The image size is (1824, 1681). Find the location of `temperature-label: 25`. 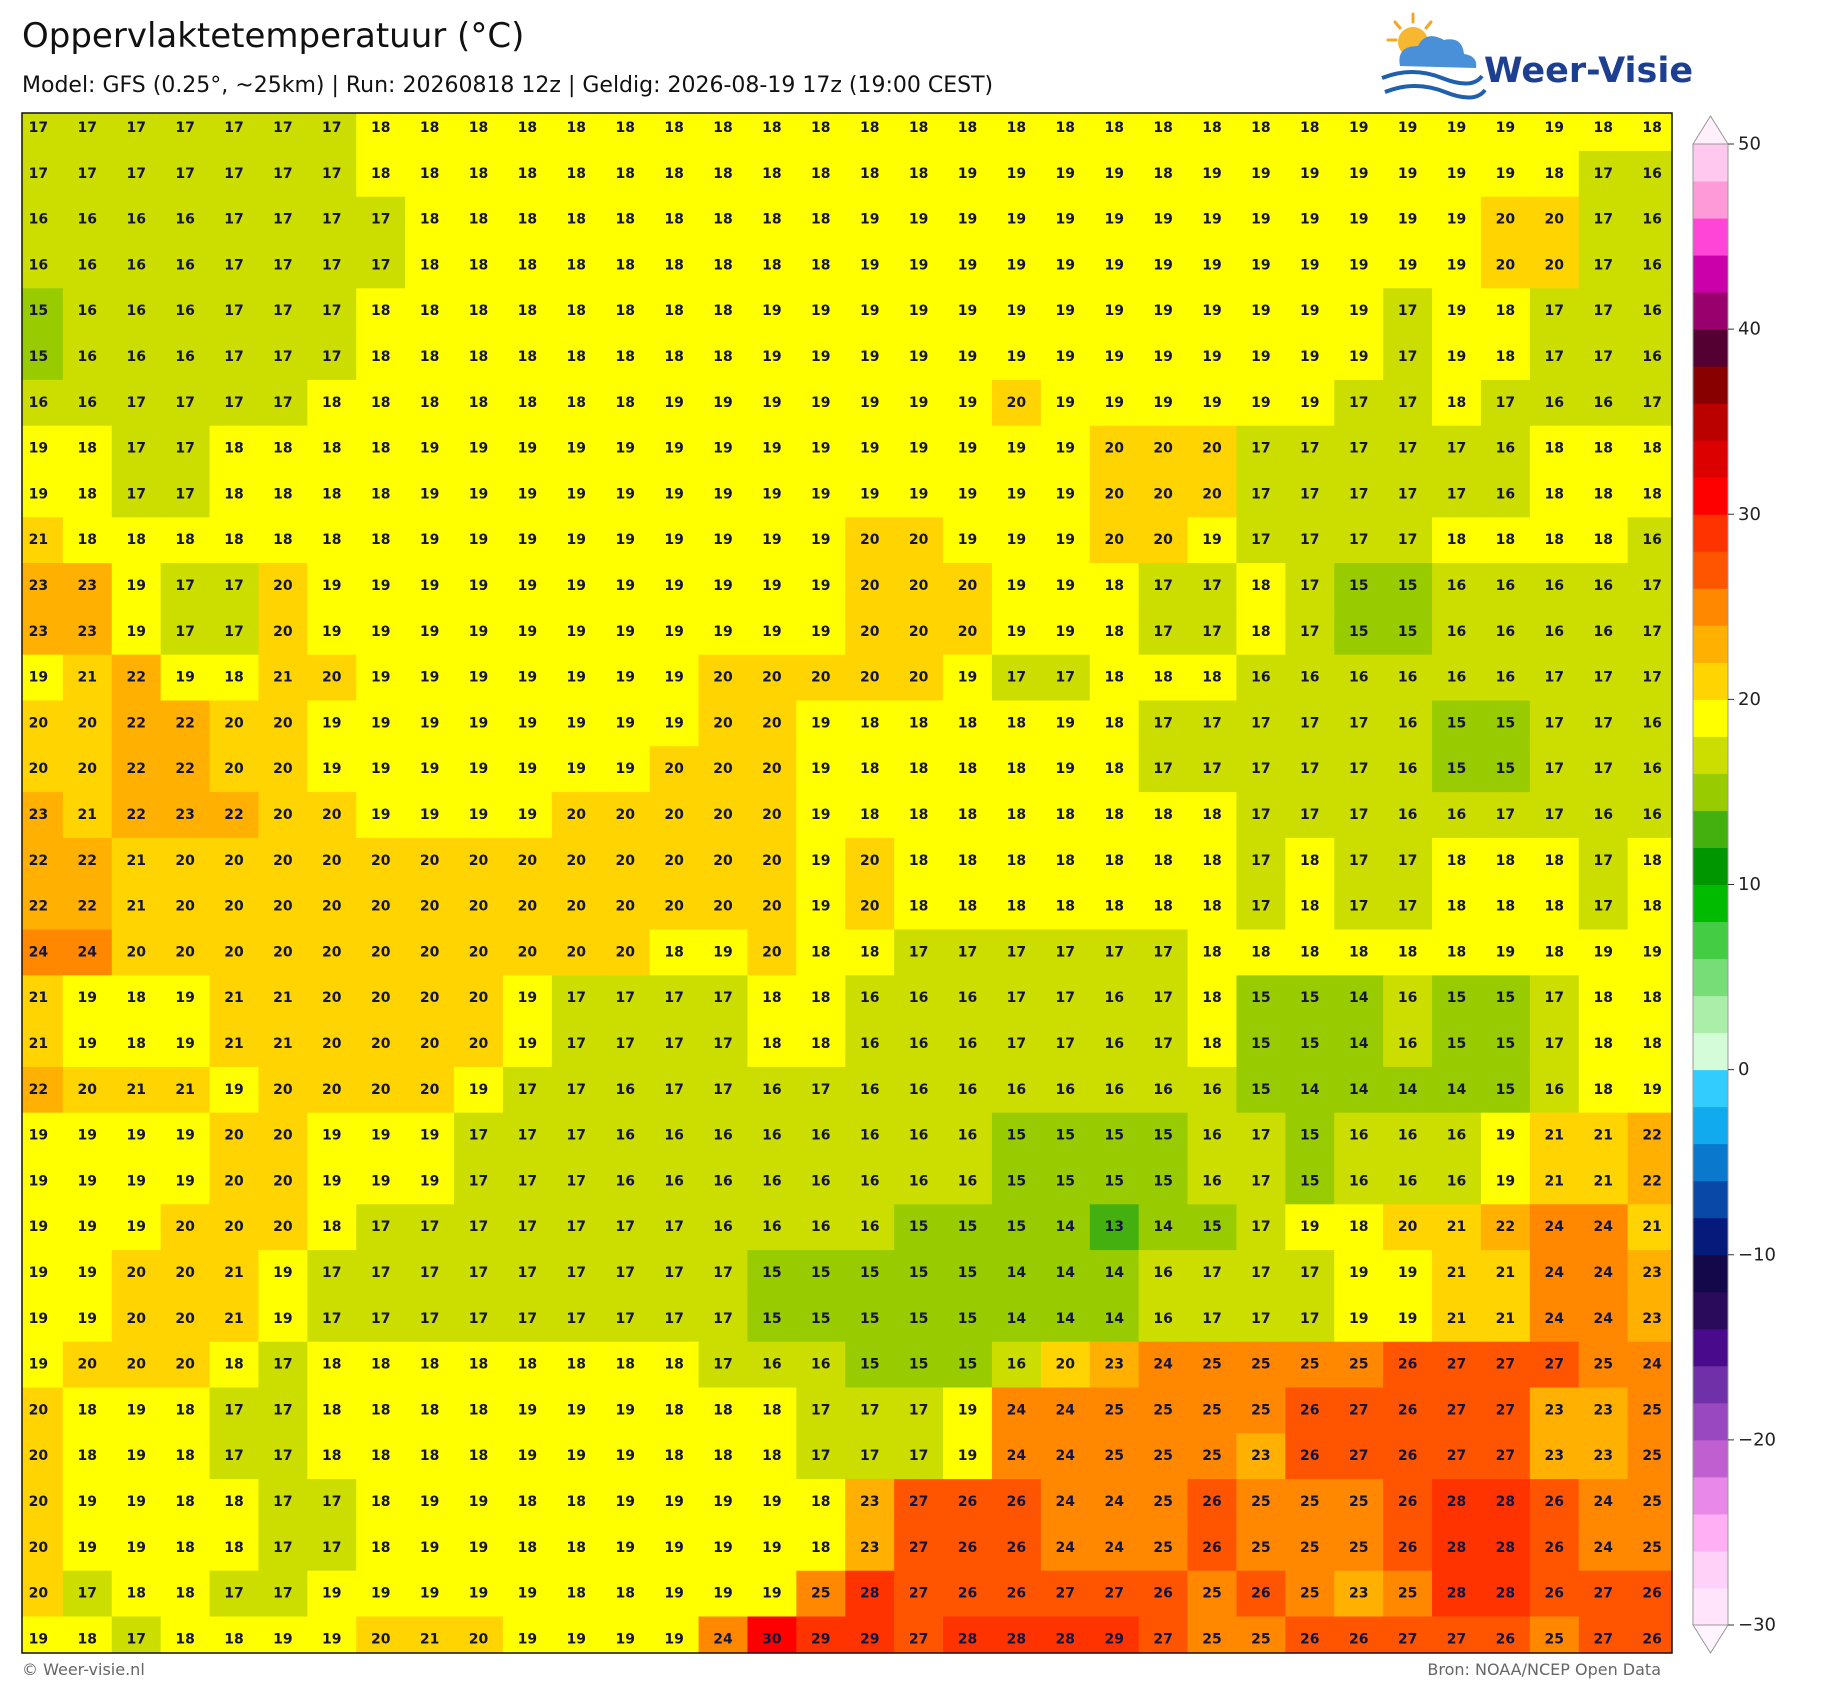

temperature-label: 25 is located at coordinates (1407, 1594).